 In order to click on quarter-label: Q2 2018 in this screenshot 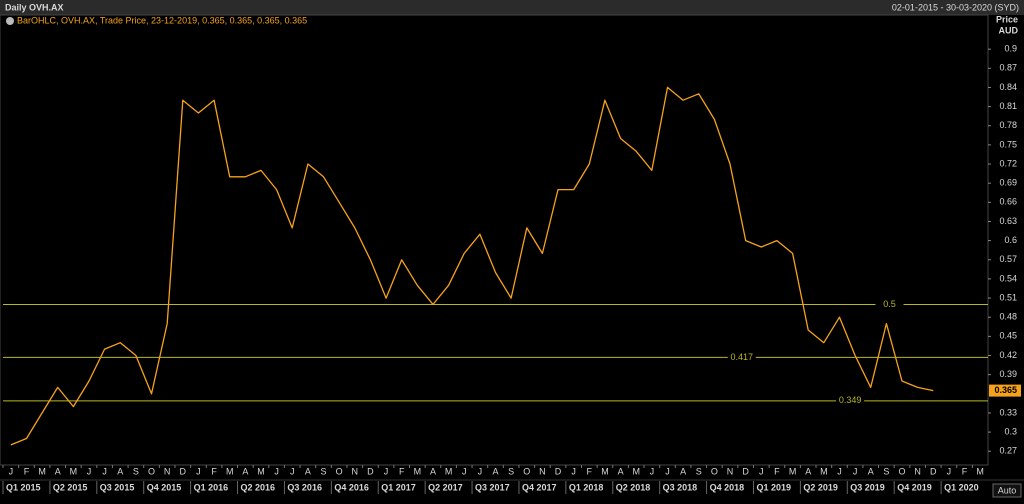, I will do `click(633, 487)`.